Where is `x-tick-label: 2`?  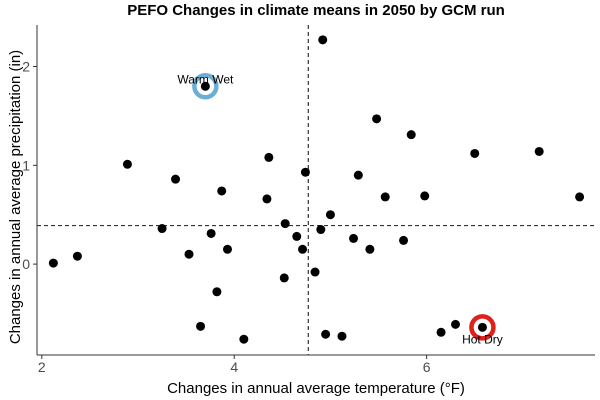 x-tick-label: 2 is located at coordinates (42, 367).